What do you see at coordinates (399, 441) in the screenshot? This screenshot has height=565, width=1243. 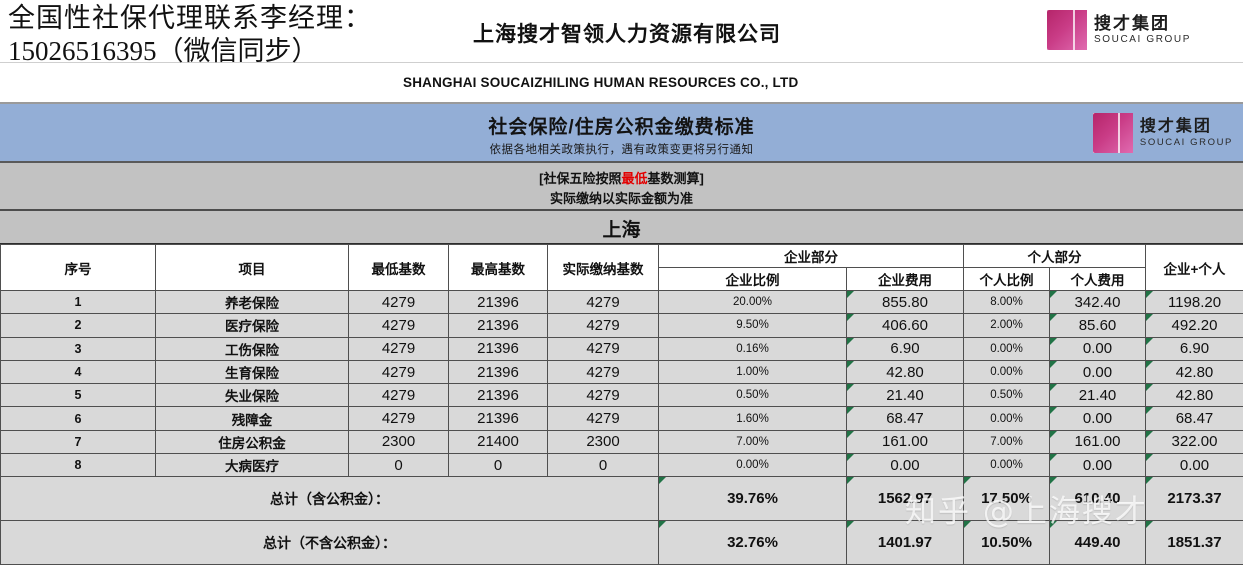 I see `cell-min-base: 2300` at bounding box center [399, 441].